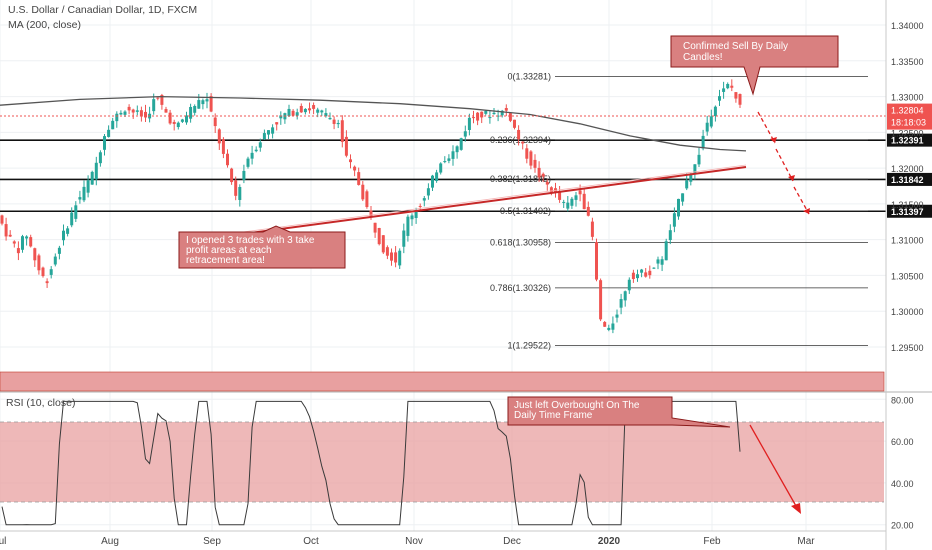 This screenshot has width=932, height=550. Describe the element at coordinates (902, 484) in the screenshot. I see `rsi-tick-label: 40.00` at that location.